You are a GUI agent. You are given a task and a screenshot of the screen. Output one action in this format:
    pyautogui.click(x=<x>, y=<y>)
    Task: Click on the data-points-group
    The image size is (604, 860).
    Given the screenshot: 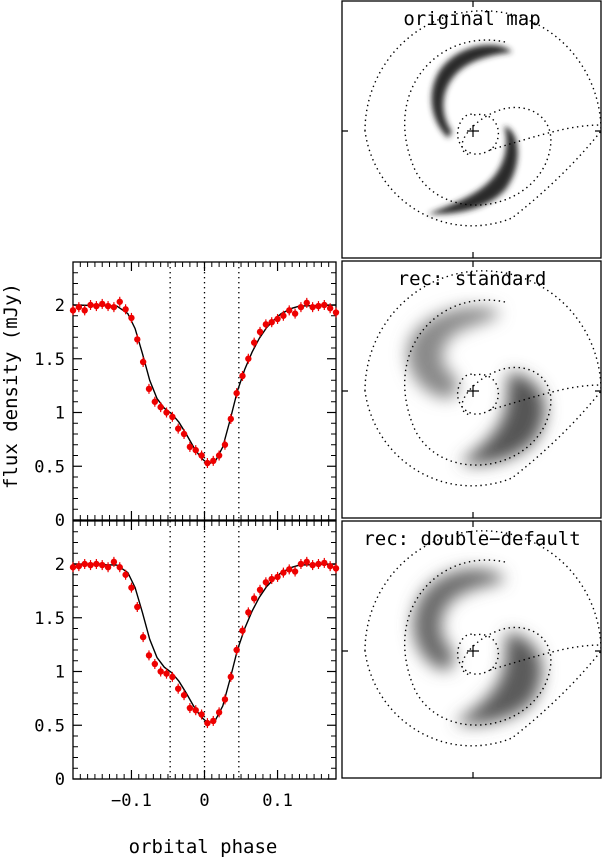 What is the action you would take?
    pyautogui.click(x=204, y=642)
    